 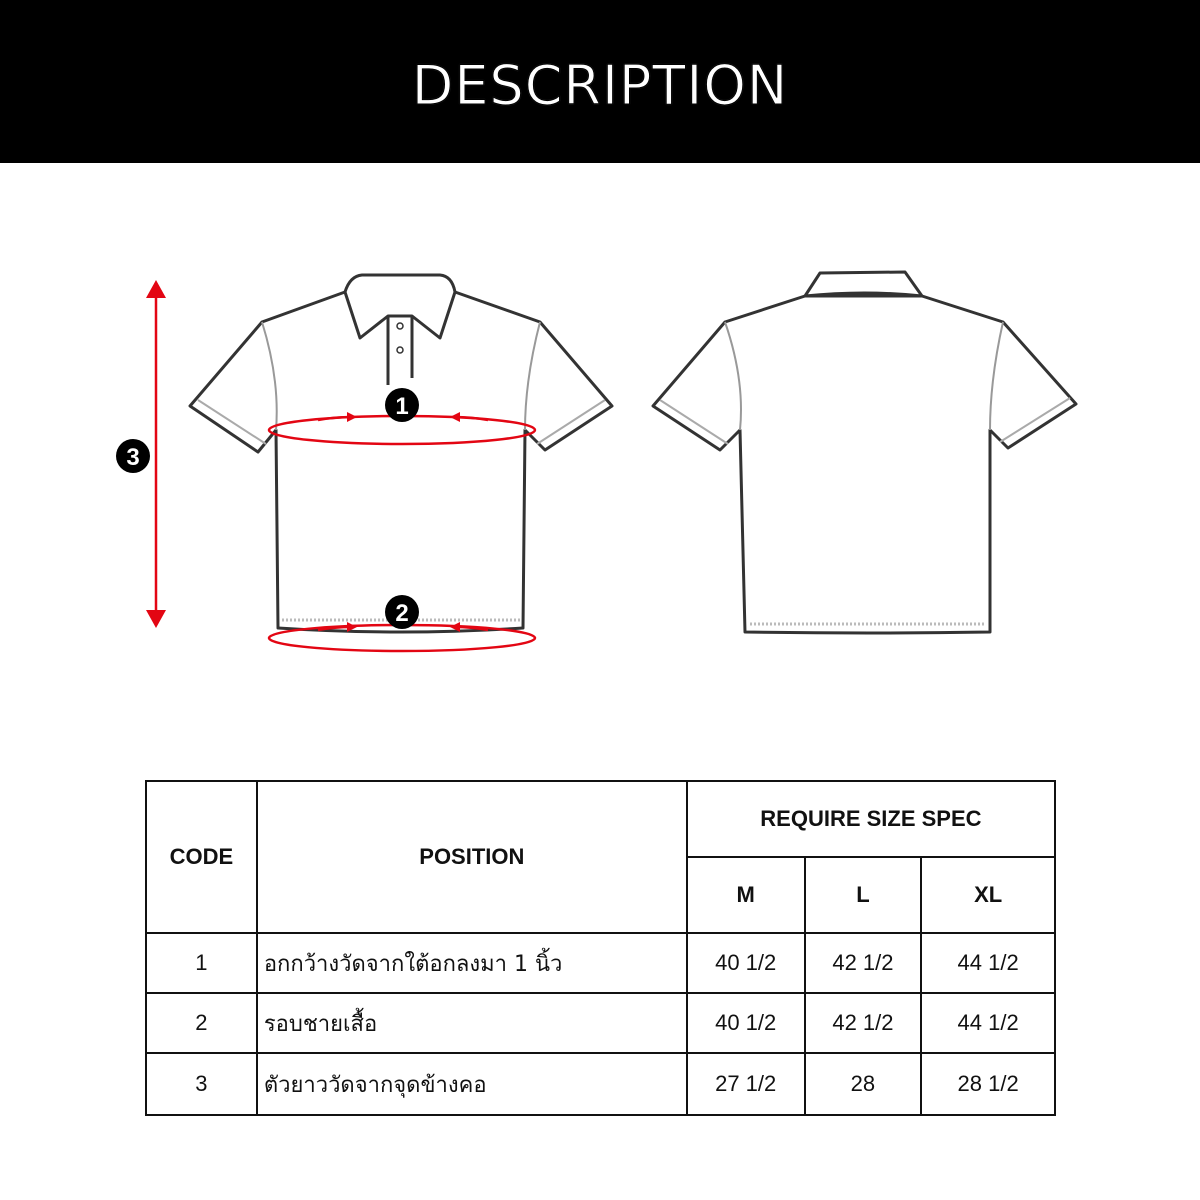 What do you see at coordinates (201, 1023) in the screenshot?
I see `row-code: 2` at bounding box center [201, 1023].